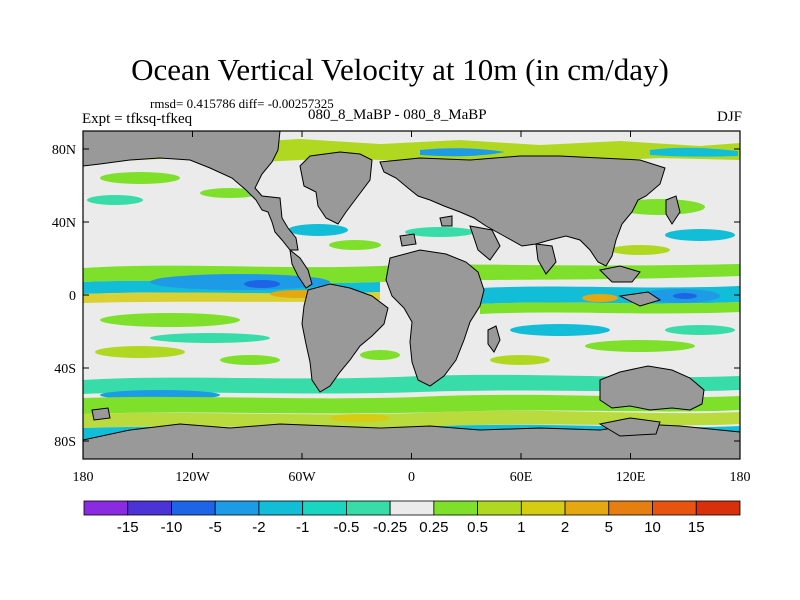 The height and width of the screenshot is (600, 800). What do you see at coordinates (411, 527) in the screenshot?
I see `colorbar-labels: -15 -10 -5 -2 -1 -0.5 -0.25 0.25 0.5 1 2 5 10 15` at bounding box center [411, 527].